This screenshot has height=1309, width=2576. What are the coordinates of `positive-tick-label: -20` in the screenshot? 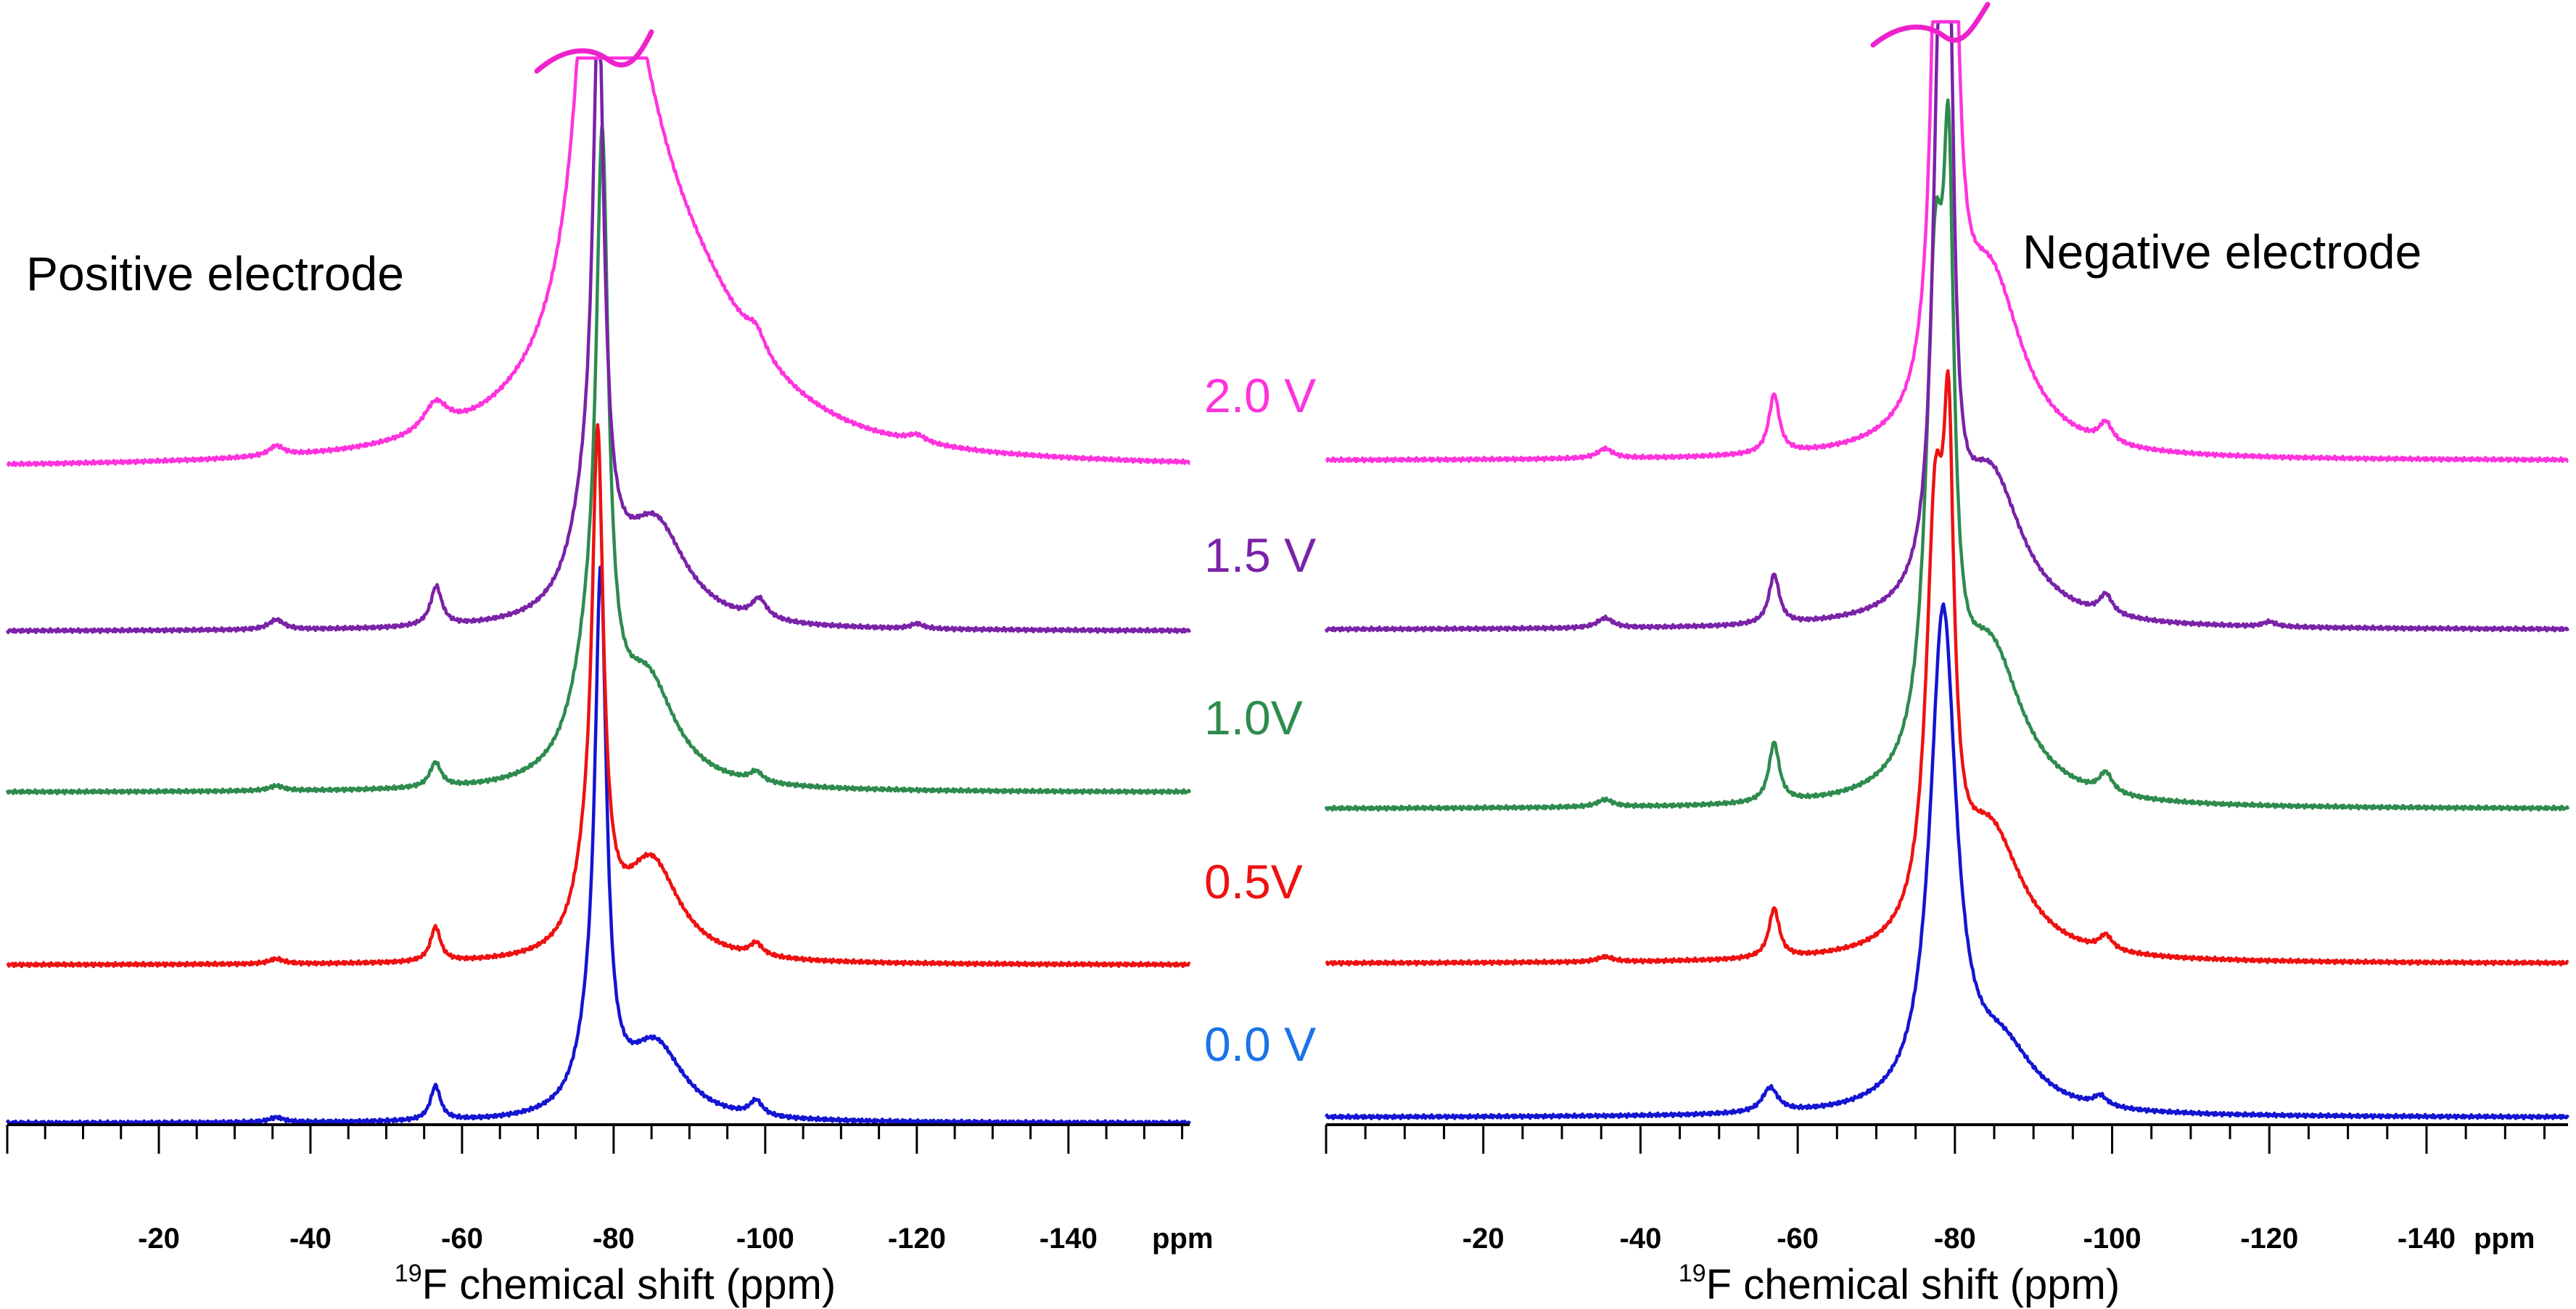 It's located at (159, 1239).